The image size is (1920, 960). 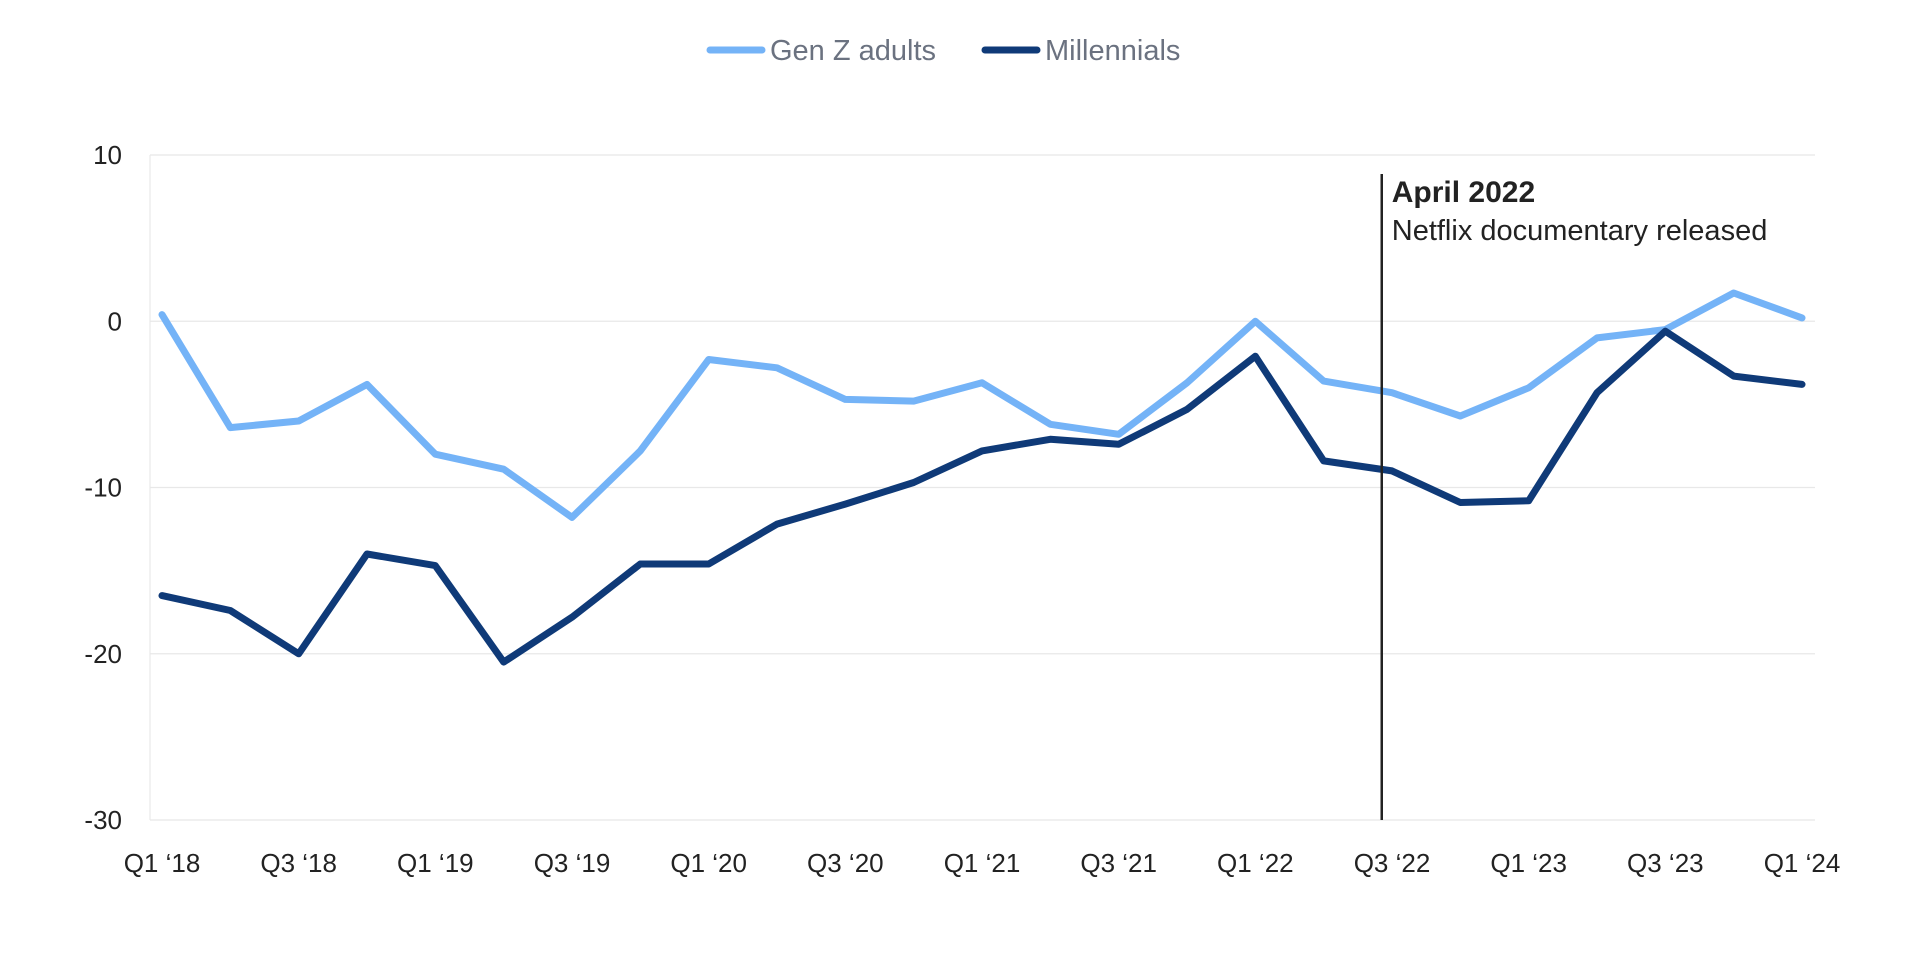 I want to click on y-tick-label: 0, so click(x=115, y=321).